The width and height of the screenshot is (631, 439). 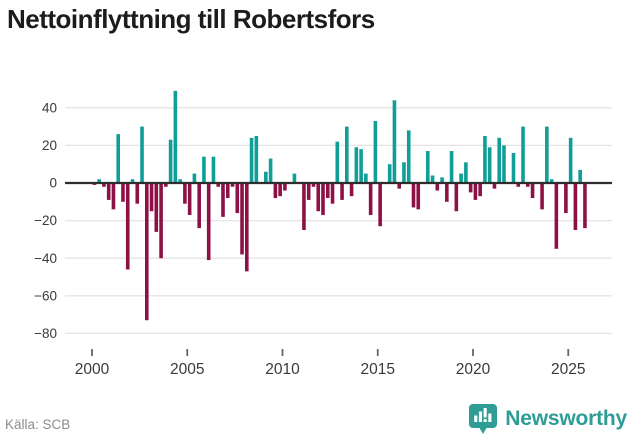 What do you see at coordinates (266, 177) in the screenshot?
I see `bar-2009Q1` at bounding box center [266, 177].